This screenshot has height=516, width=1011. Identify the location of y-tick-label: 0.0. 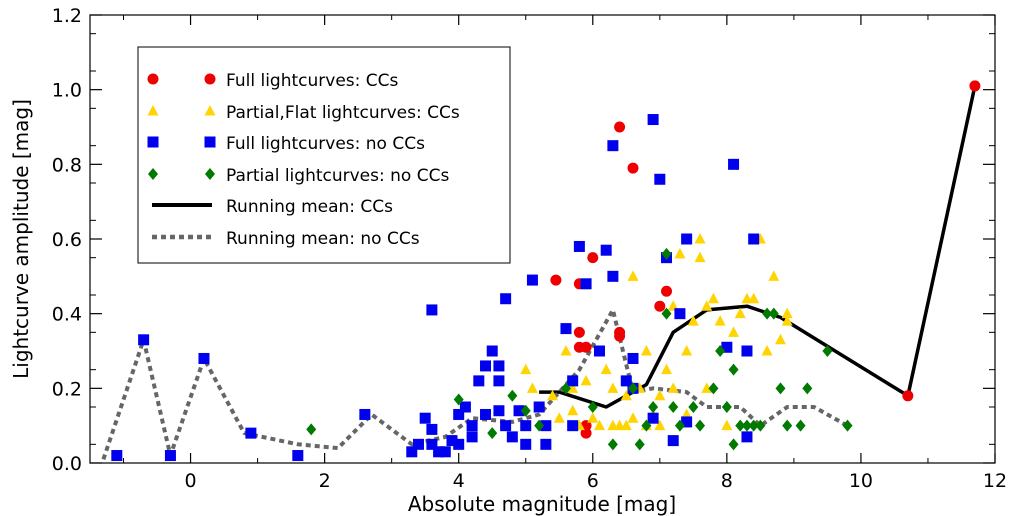
(67, 464).